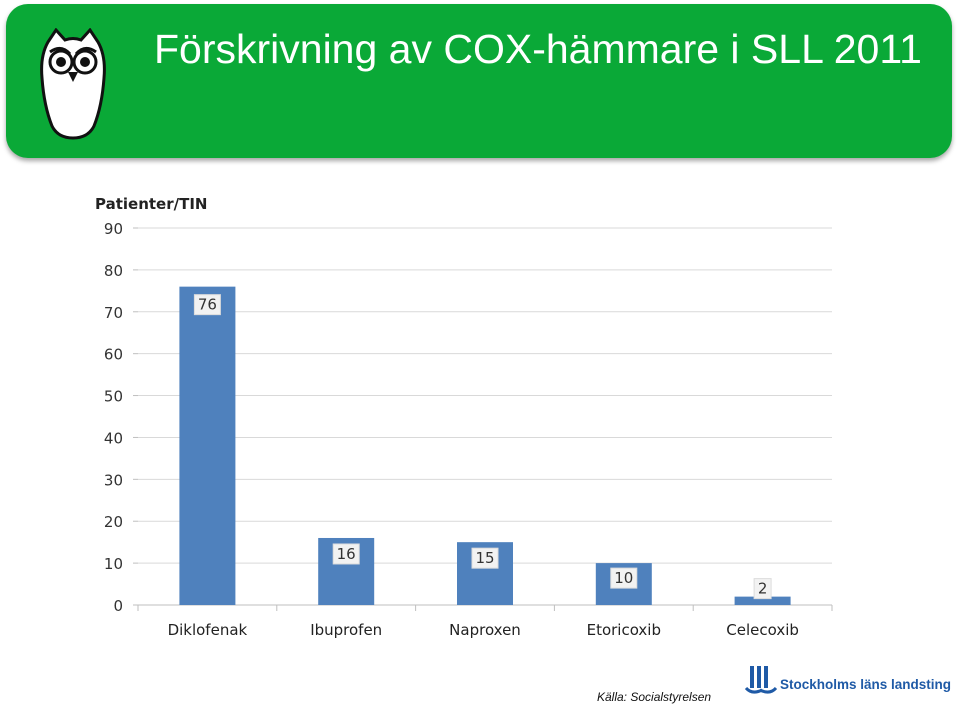  Describe the element at coordinates (762, 630) in the screenshot. I see `x-tick-label: Celecoxib` at that location.